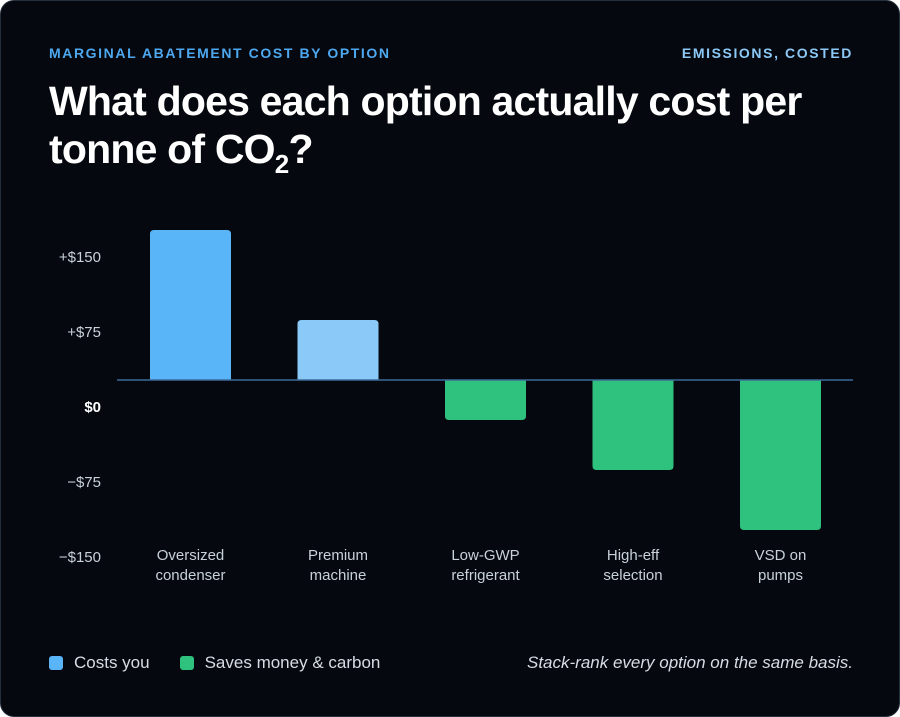 This screenshot has height=717, width=900. I want to click on y-tick-label: $0, so click(92, 407).